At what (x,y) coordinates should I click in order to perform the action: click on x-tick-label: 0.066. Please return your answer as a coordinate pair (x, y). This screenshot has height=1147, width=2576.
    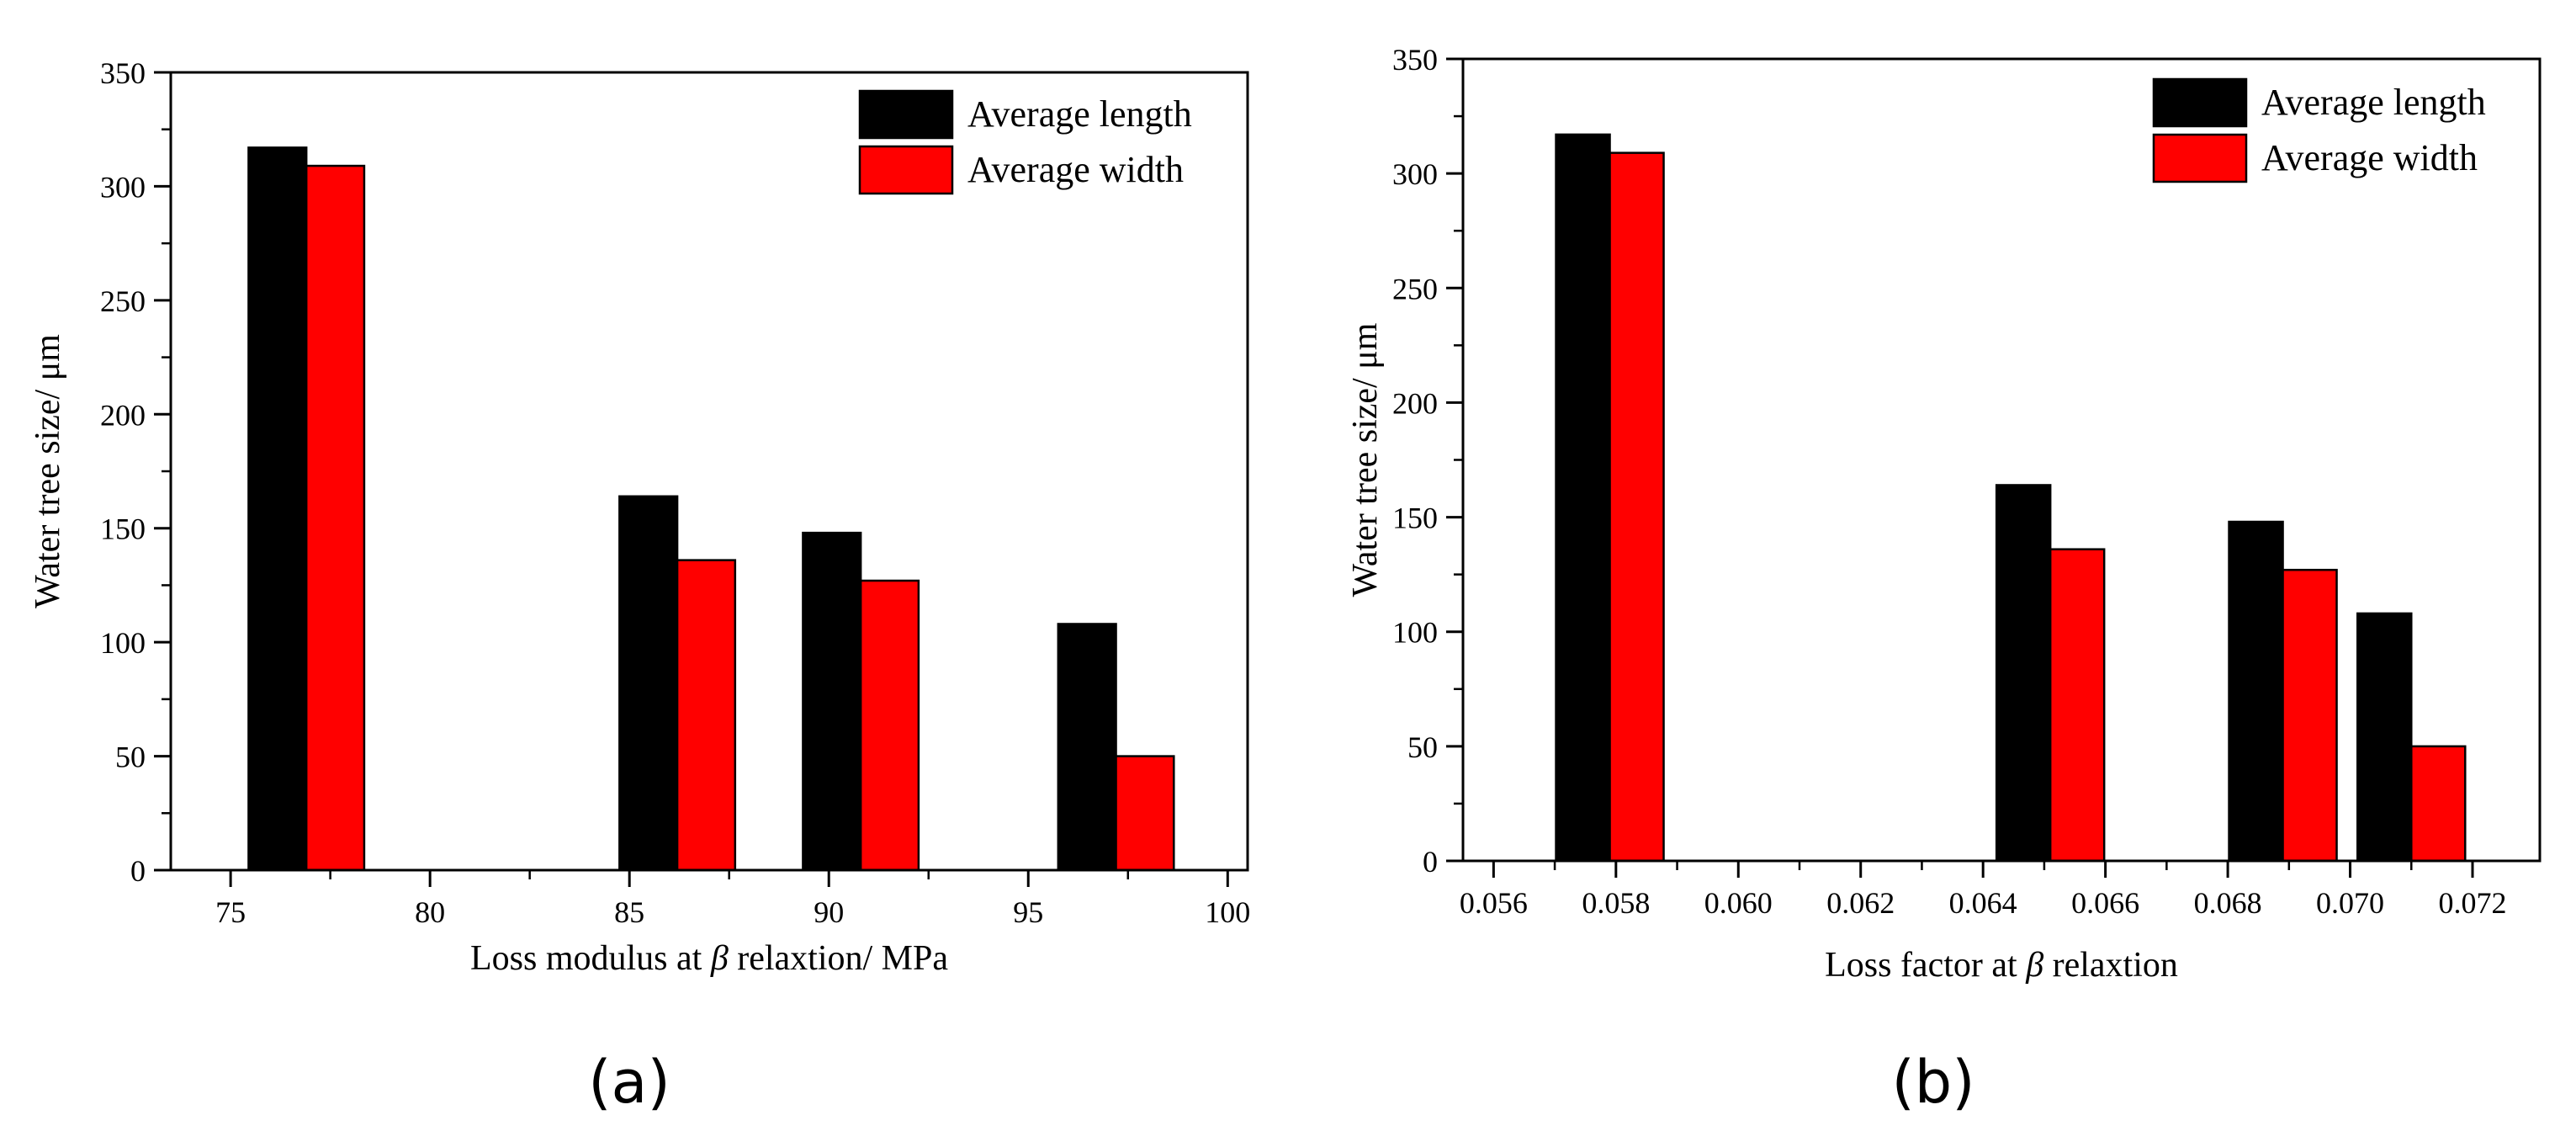
    Looking at the image, I should click on (2105, 903).